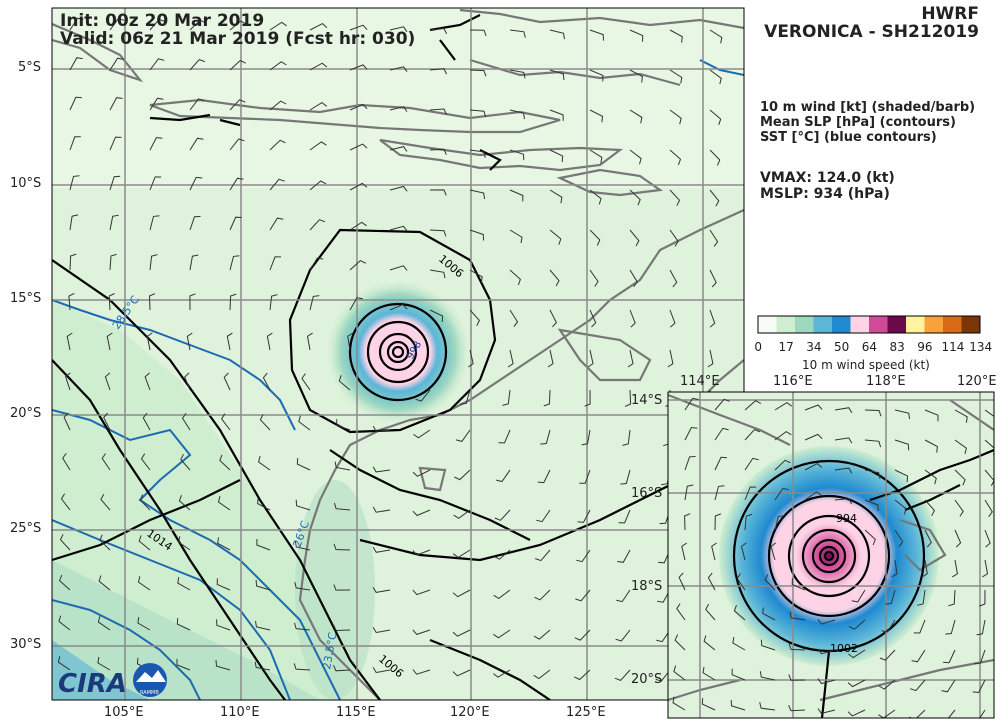 The height and width of the screenshot is (722, 1000). I want to click on lon-label-105e: 105°E, so click(124, 712).